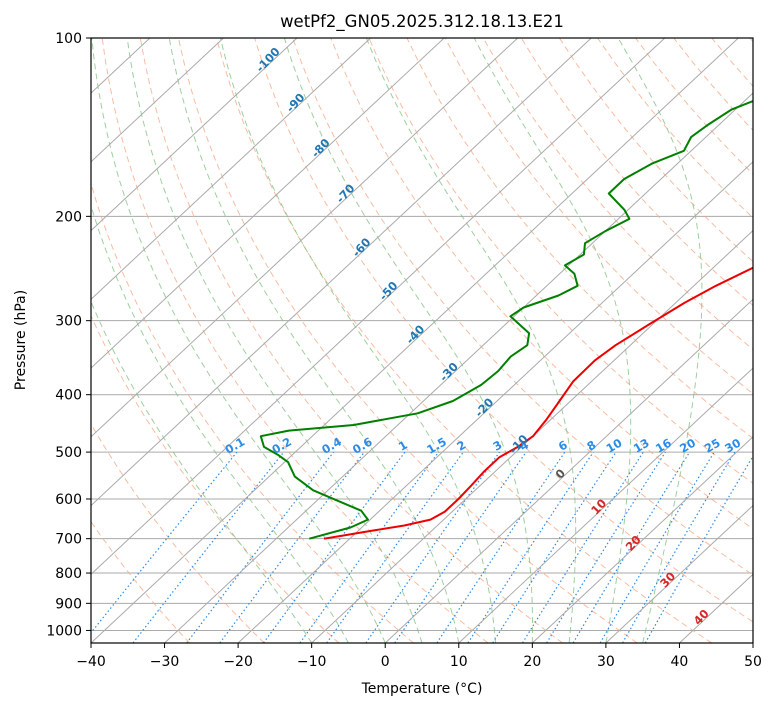 The image size is (775, 708). I want to click on y-tick-label: 1000, so click(64, 631).